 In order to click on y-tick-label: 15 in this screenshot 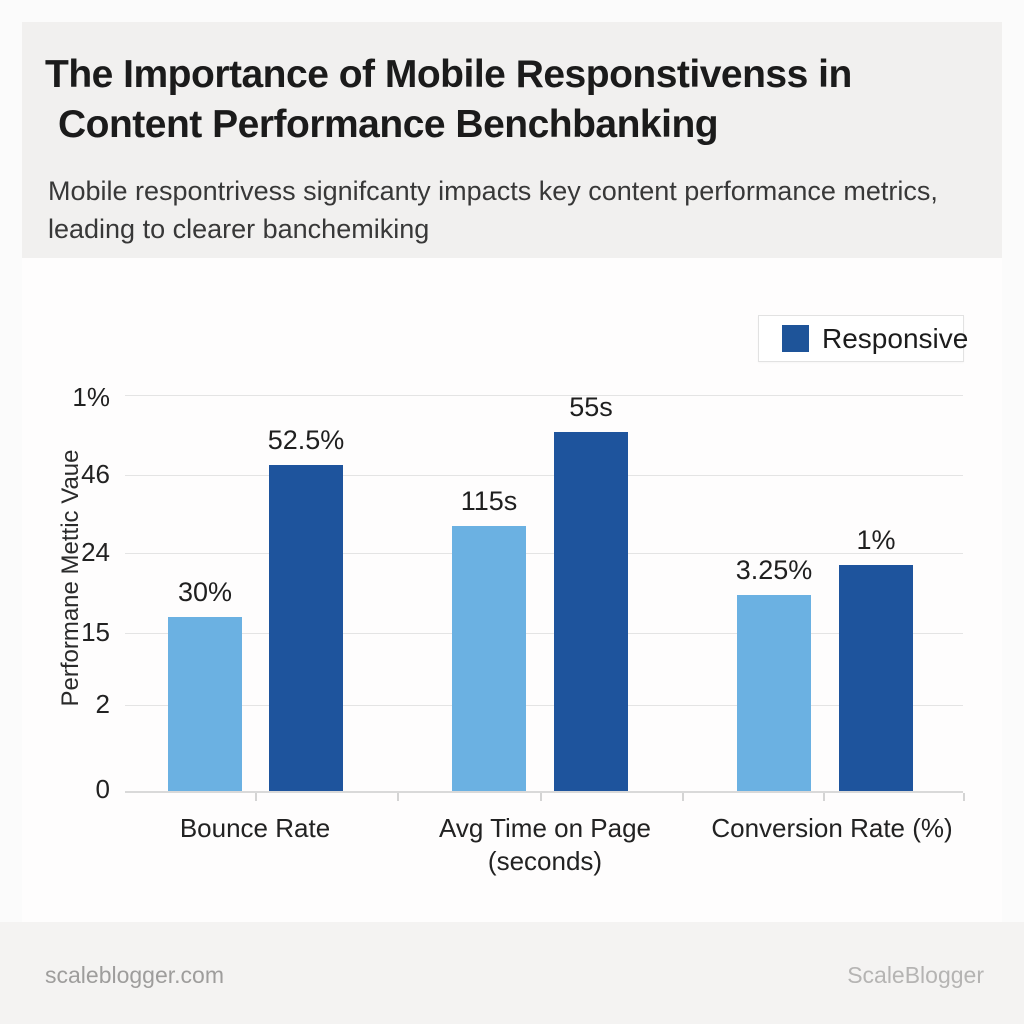, I will do `click(95, 632)`.